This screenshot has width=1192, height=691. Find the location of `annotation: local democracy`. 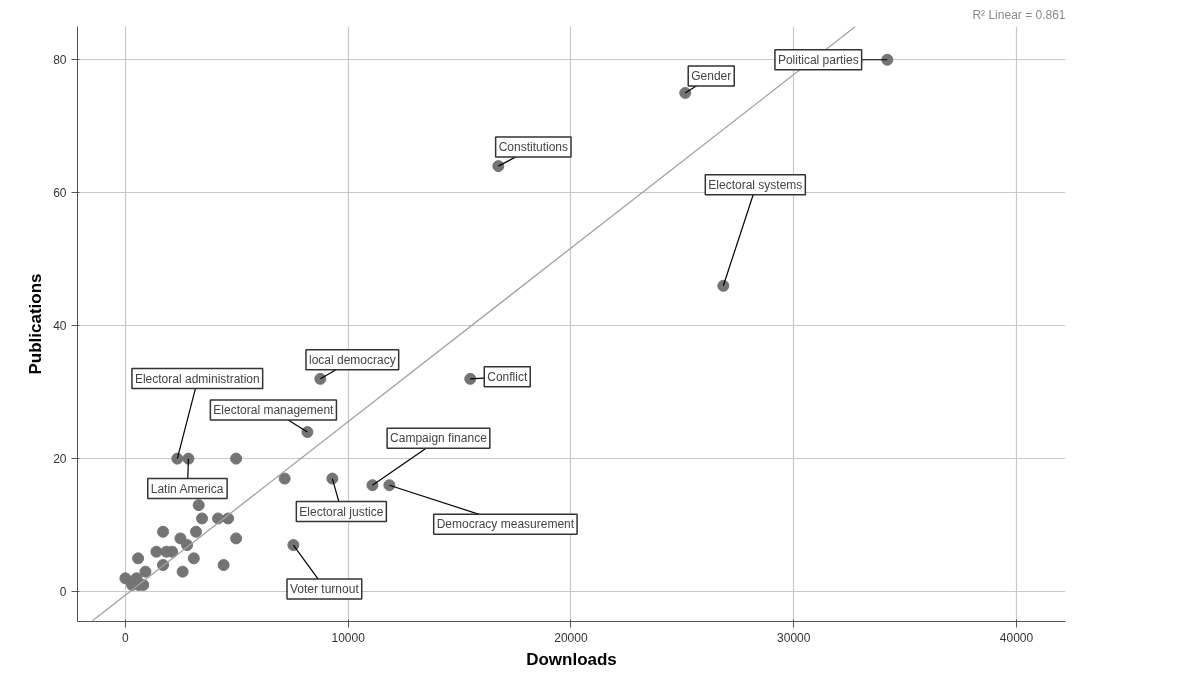

annotation: local democracy is located at coordinates (352, 359).